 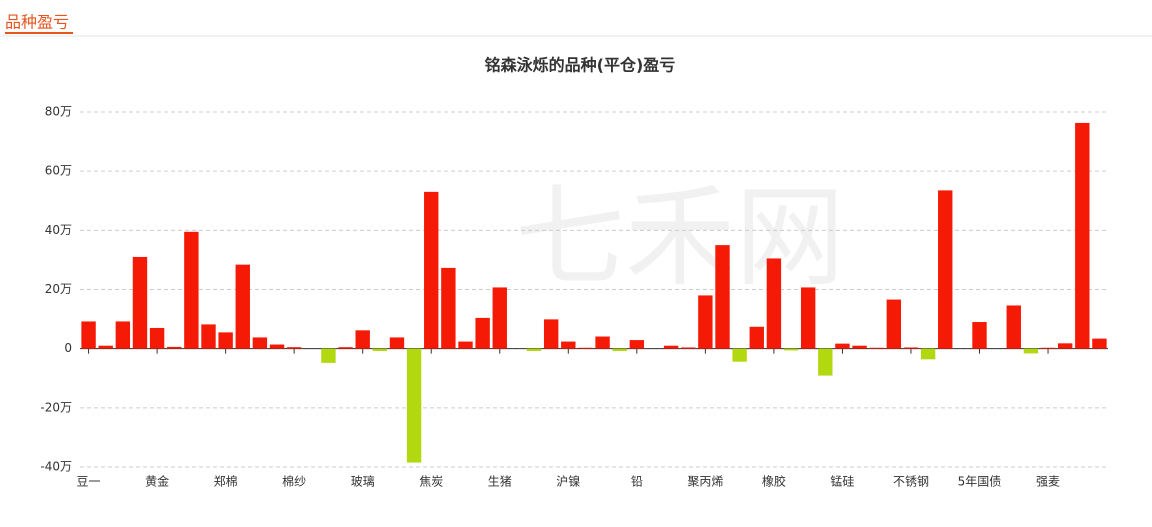 I want to click on watermark: 七禾网, so click(x=680, y=237).